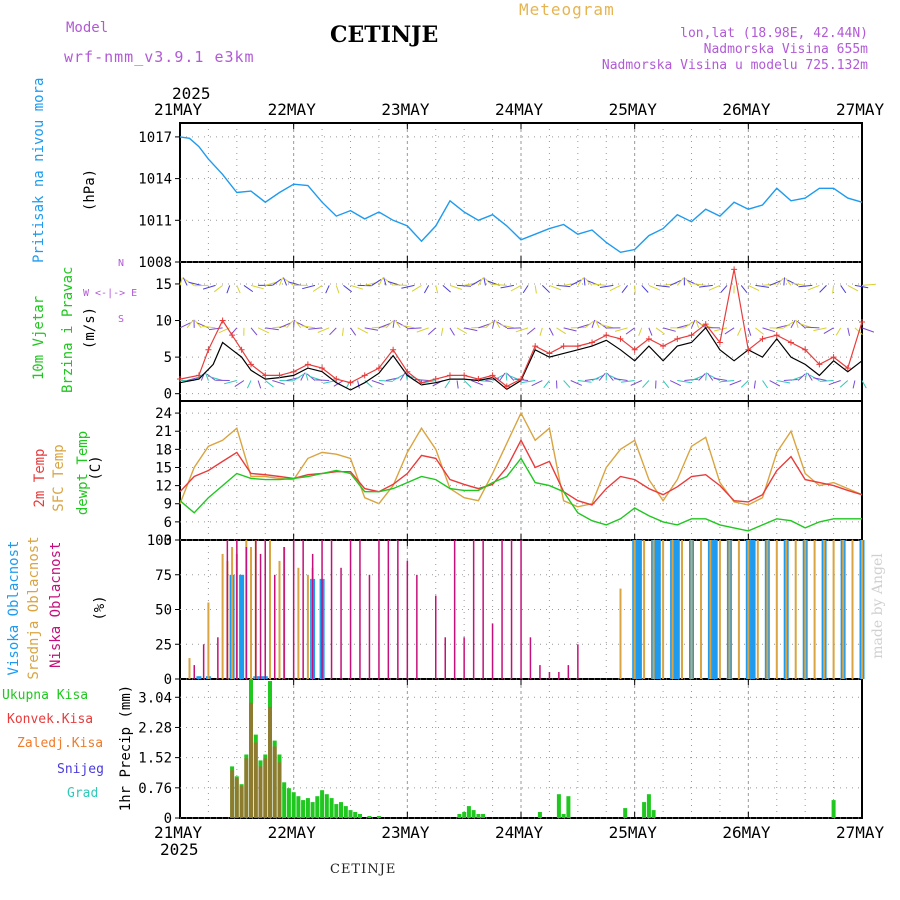 The width and height of the screenshot is (900, 900). Describe the element at coordinates (155, 180) in the screenshot. I see `pressure-y-tick-label: 1014` at that location.